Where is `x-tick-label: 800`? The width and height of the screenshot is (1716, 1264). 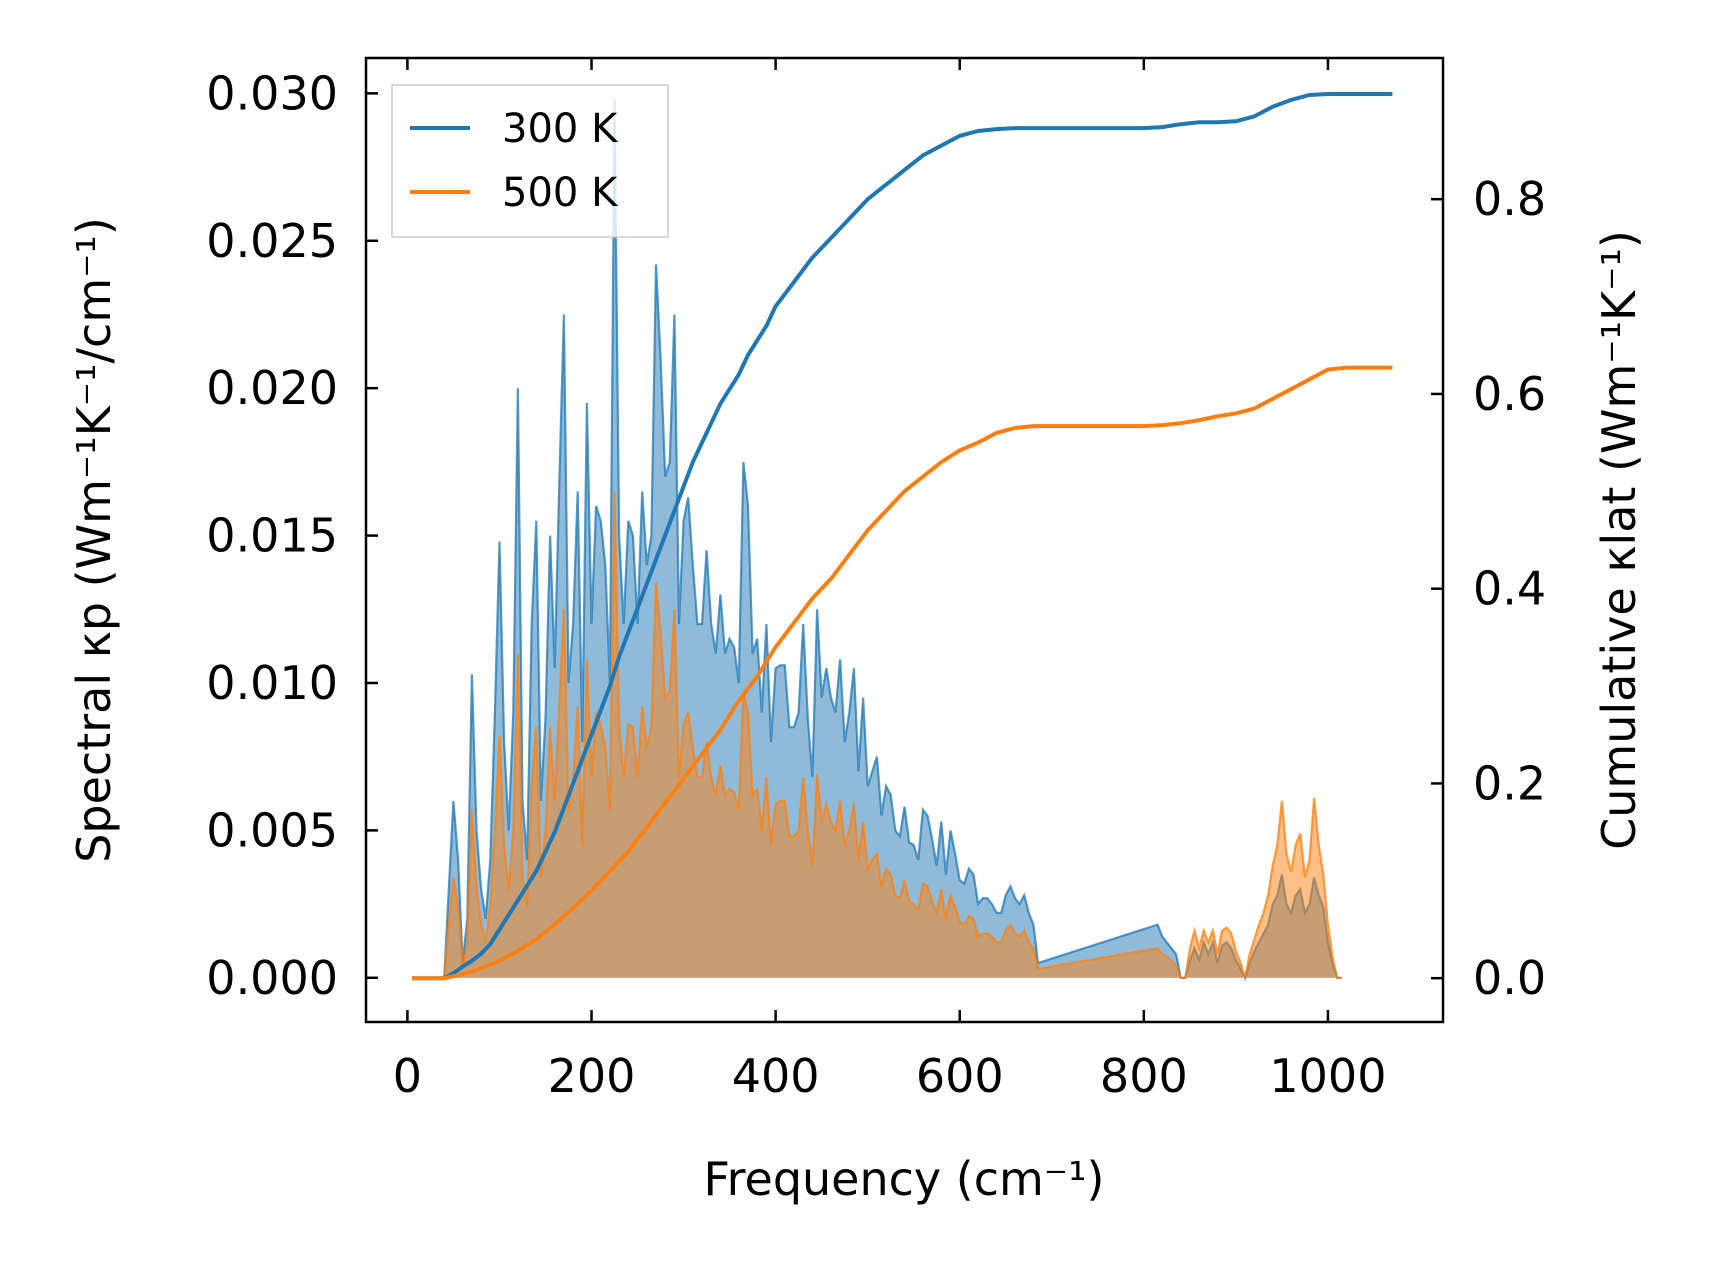 x-tick-label: 800 is located at coordinates (1144, 1076).